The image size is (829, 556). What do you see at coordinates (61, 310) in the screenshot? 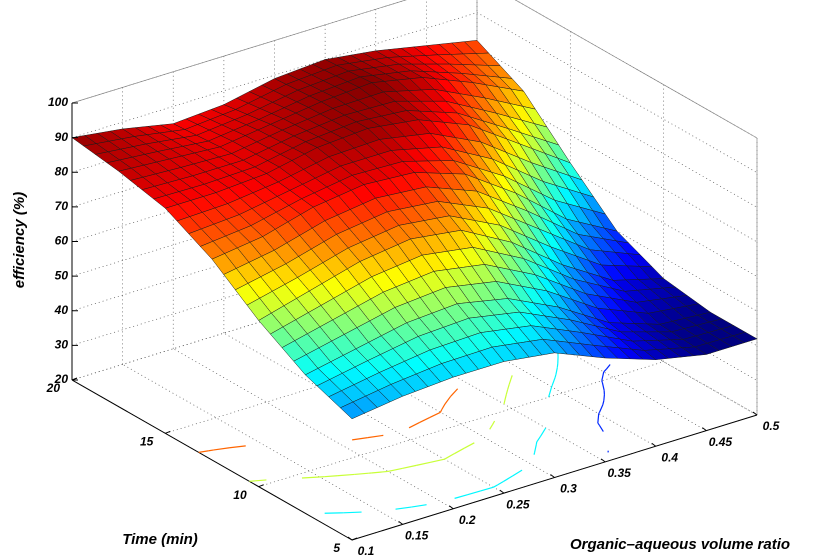
I see `z-tick-label: 40` at bounding box center [61, 310].